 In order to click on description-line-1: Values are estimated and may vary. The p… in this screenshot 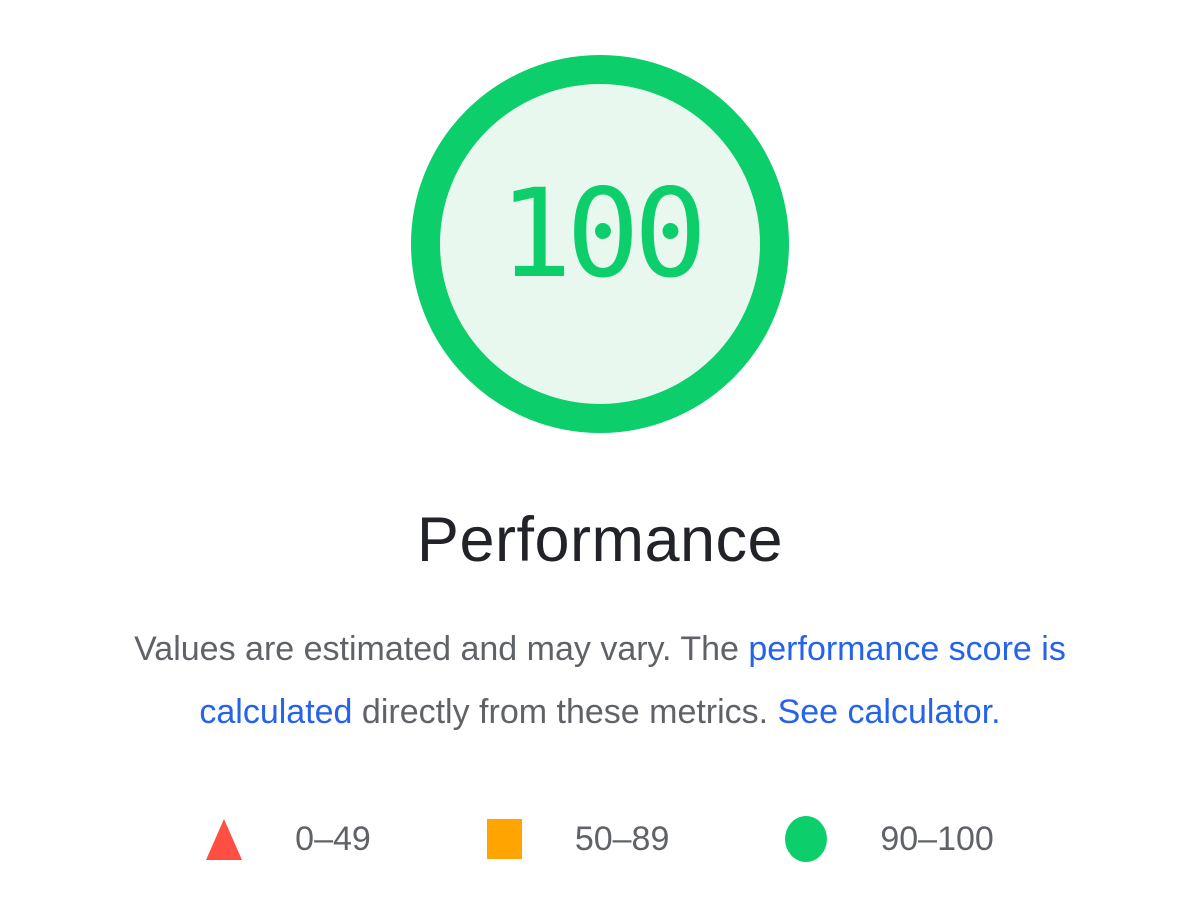, I will do `click(600, 649)`.